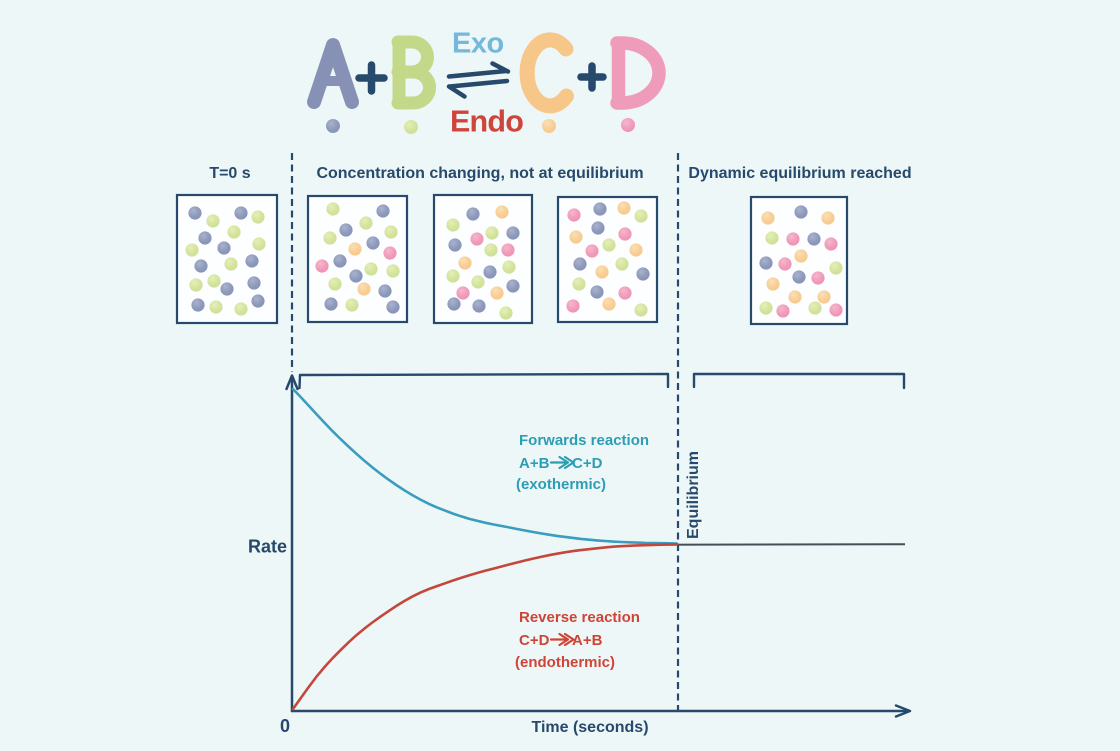 This screenshot has width=1120, height=751. Describe the element at coordinates (799, 173) in the screenshot. I see `svg-text: Dynamic equilibrium reached` at that location.